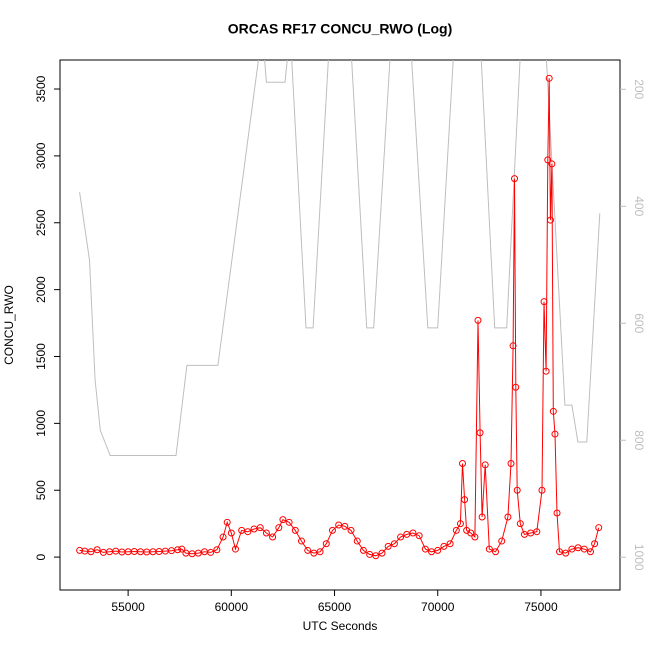  I want to click on y2-tick-label: 600, so click(639, 323).